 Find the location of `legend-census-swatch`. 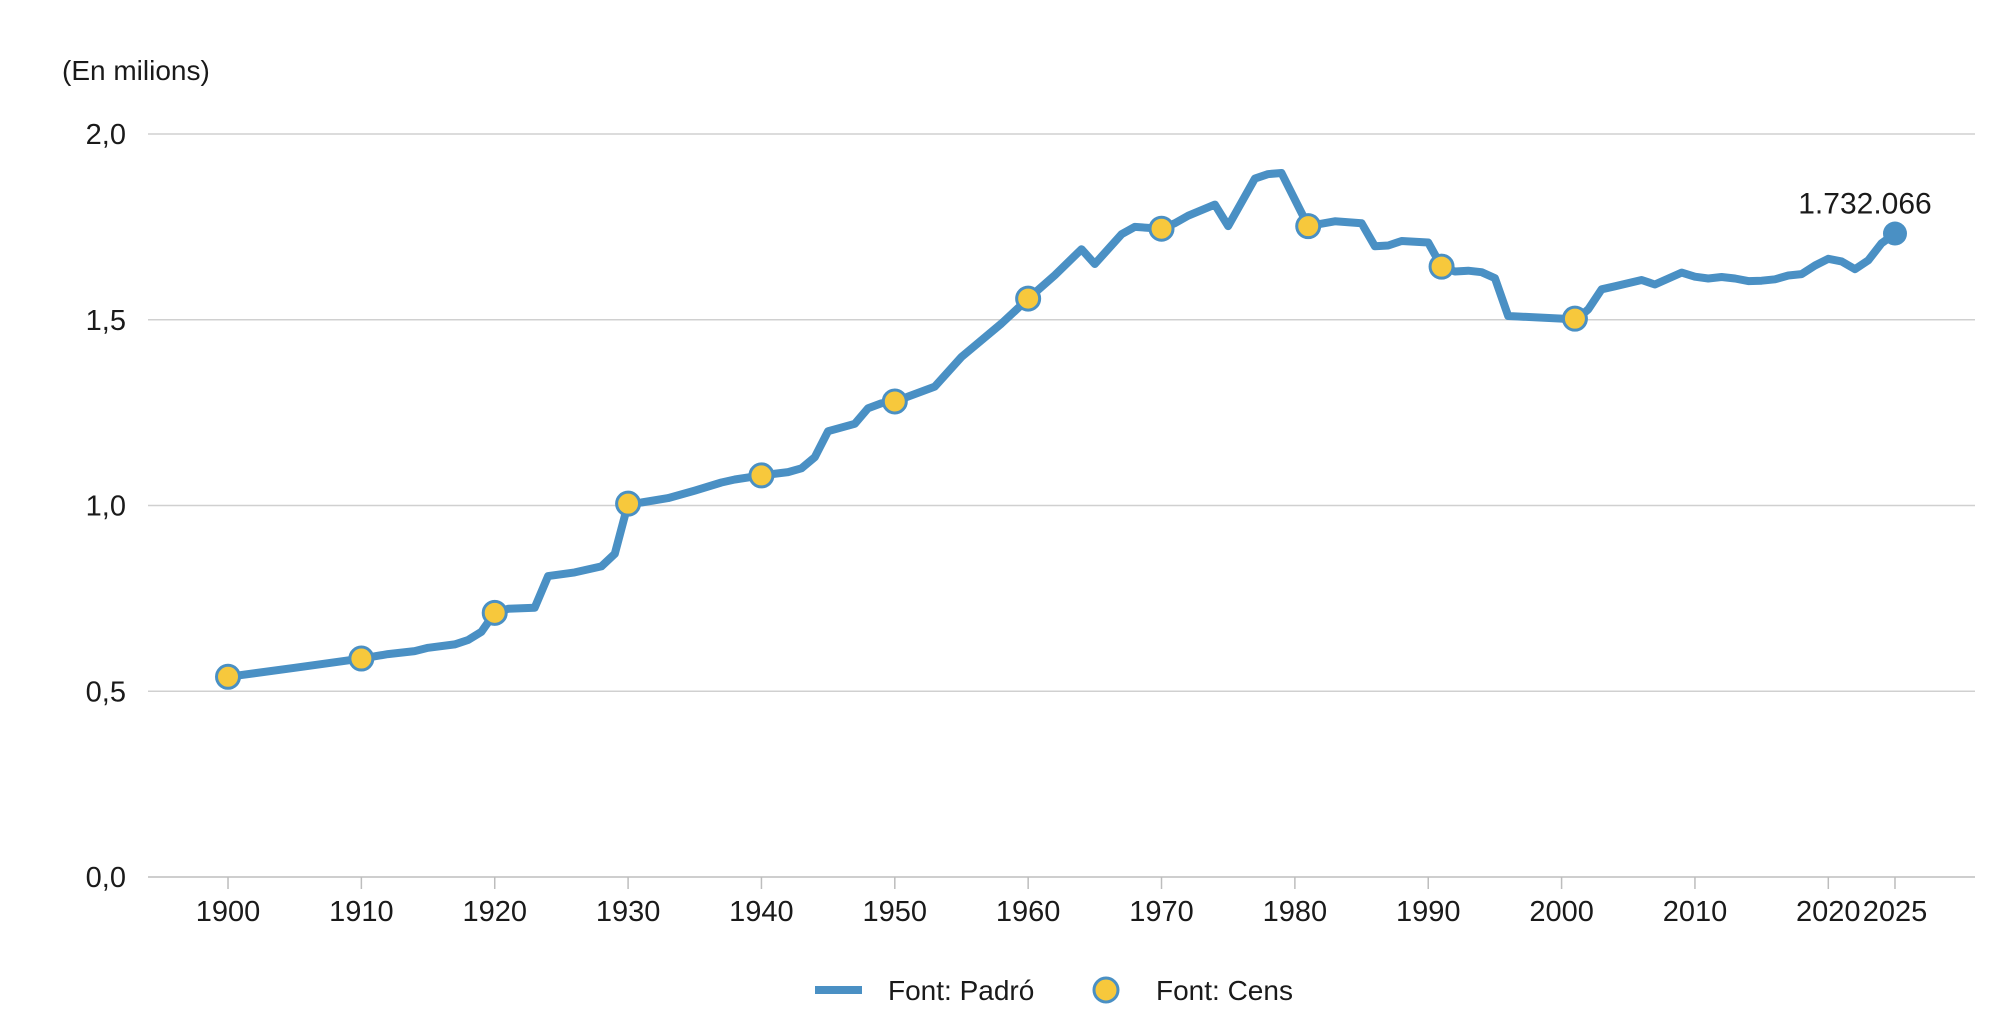

legend-census-swatch is located at coordinates (1106, 990).